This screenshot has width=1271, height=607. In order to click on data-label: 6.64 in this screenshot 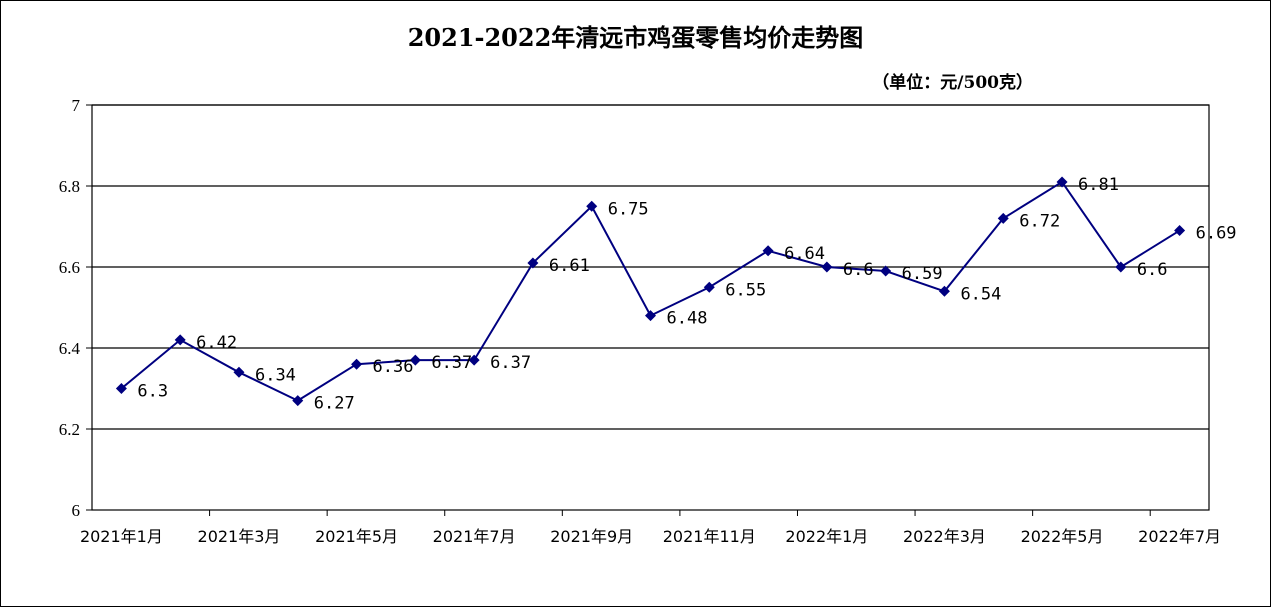, I will do `click(804, 254)`.